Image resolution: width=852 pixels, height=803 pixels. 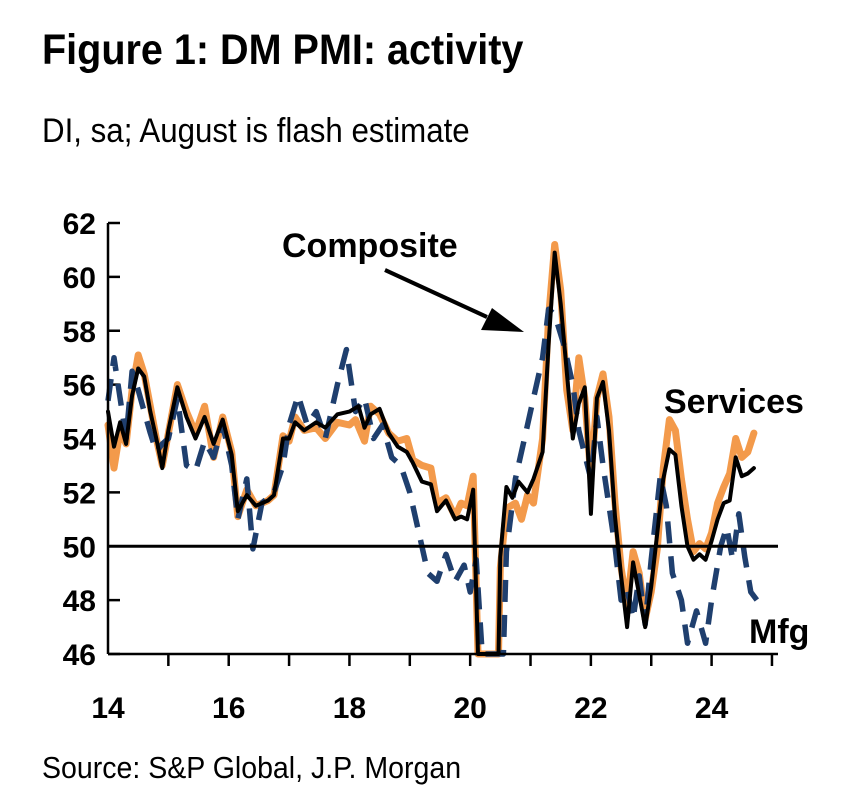 What do you see at coordinates (470, 660) in the screenshot?
I see `x-axis-ticks` at bounding box center [470, 660].